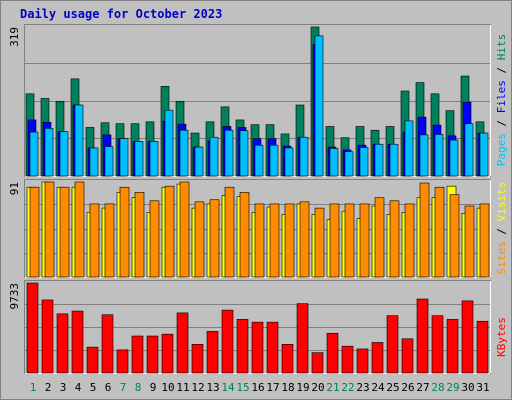  Describe the element at coordinates (93, 387) in the screenshot. I see `day-label-5: 5` at that location.